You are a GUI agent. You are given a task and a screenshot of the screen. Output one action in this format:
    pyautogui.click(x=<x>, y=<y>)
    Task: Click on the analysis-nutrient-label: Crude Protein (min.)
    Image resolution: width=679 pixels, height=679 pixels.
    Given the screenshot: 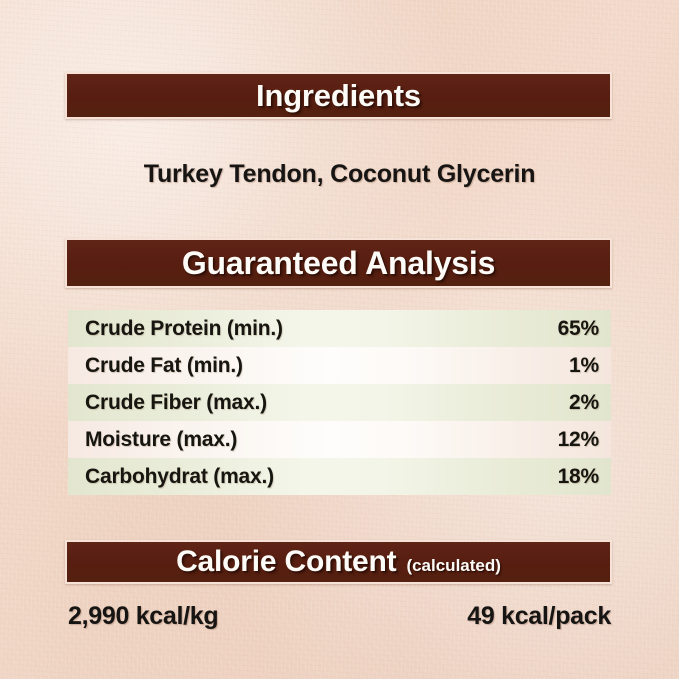 What is the action you would take?
    pyautogui.click(x=184, y=328)
    